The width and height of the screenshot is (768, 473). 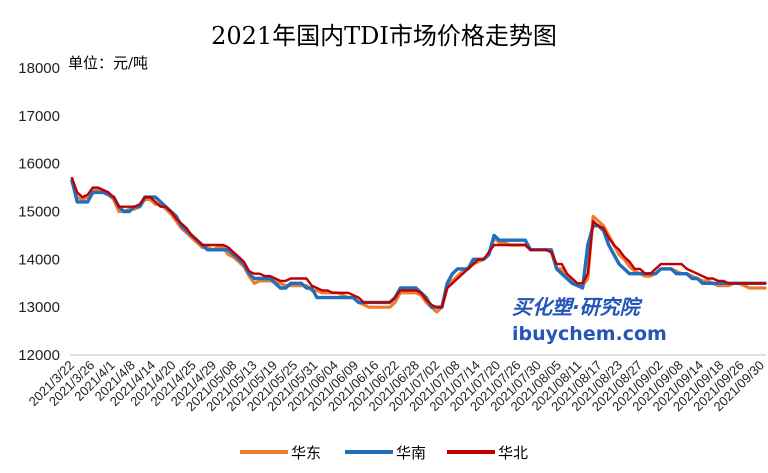 What do you see at coordinates (578, 307) in the screenshot?
I see `watermark-brand: 买化塑·研究院` at bounding box center [578, 307].